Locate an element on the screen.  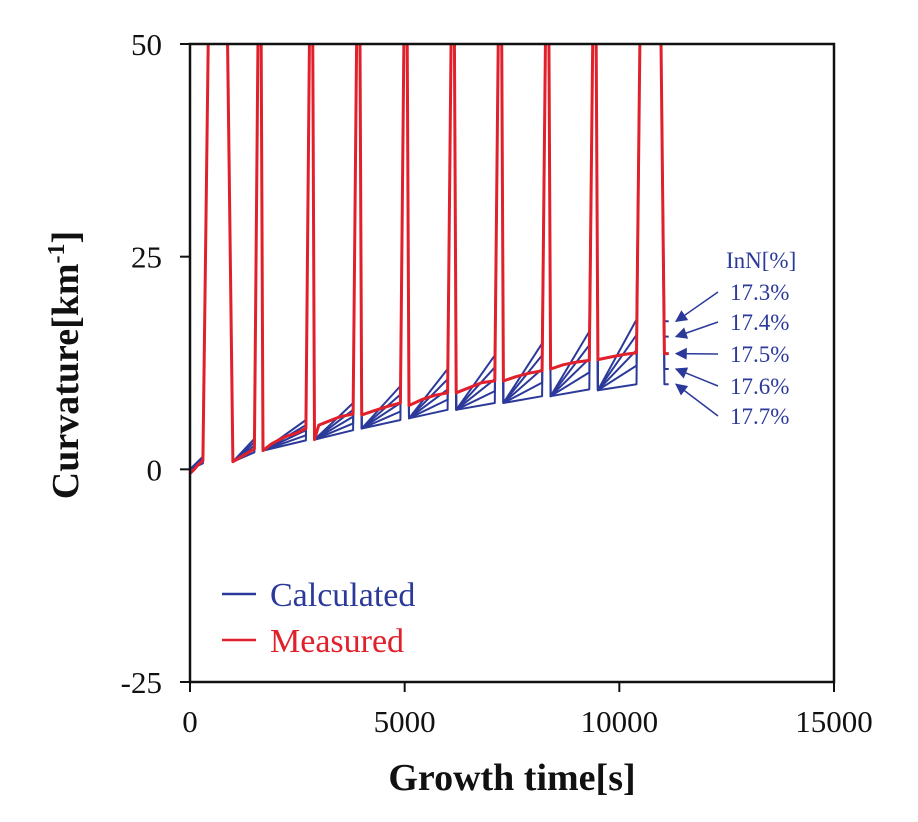
inn-annotation: InN[%] 17.3% 17.4% 17.5% 17.6% 17.7% is located at coordinates (735, 338).